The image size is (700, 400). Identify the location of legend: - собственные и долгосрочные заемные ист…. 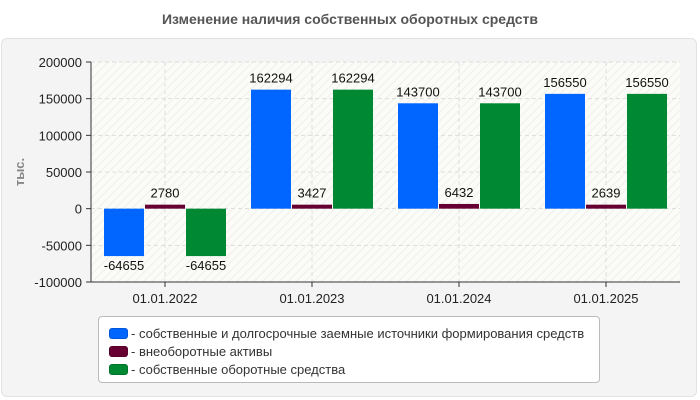
(349, 349).